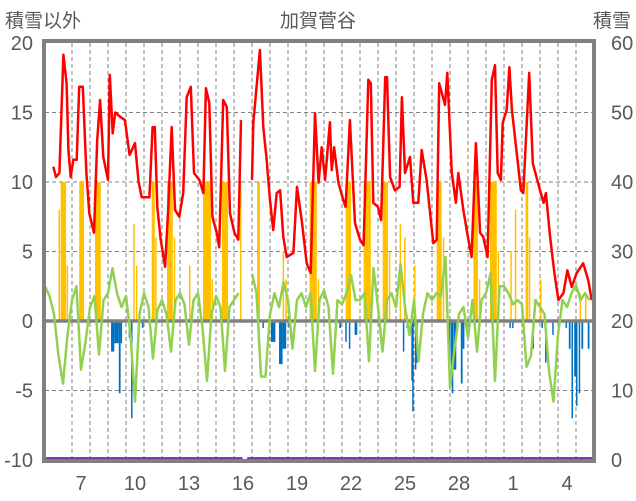 The height and width of the screenshot is (501, 636). Describe the element at coordinates (622, 392) in the screenshot. I see `right-tick-label: 10` at that location.